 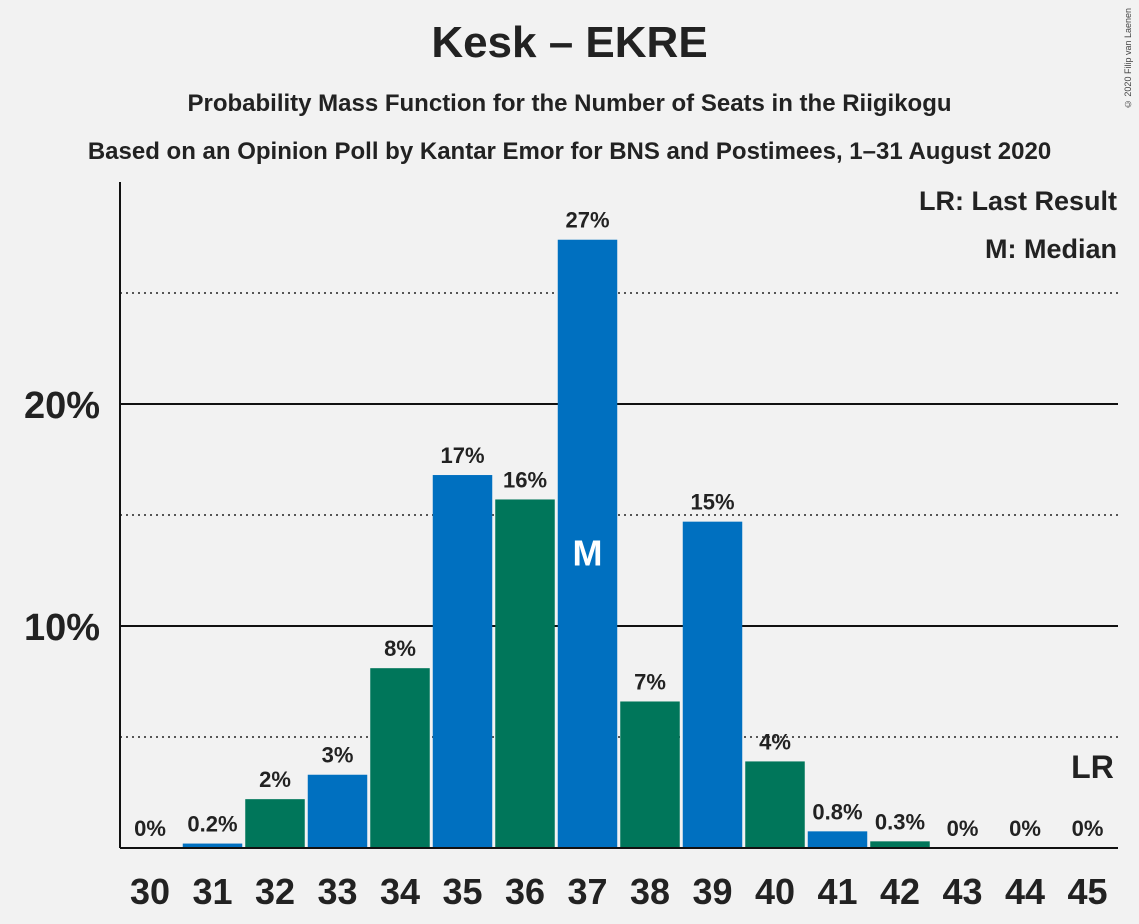 I want to click on median-marker: M, so click(x=588, y=553).